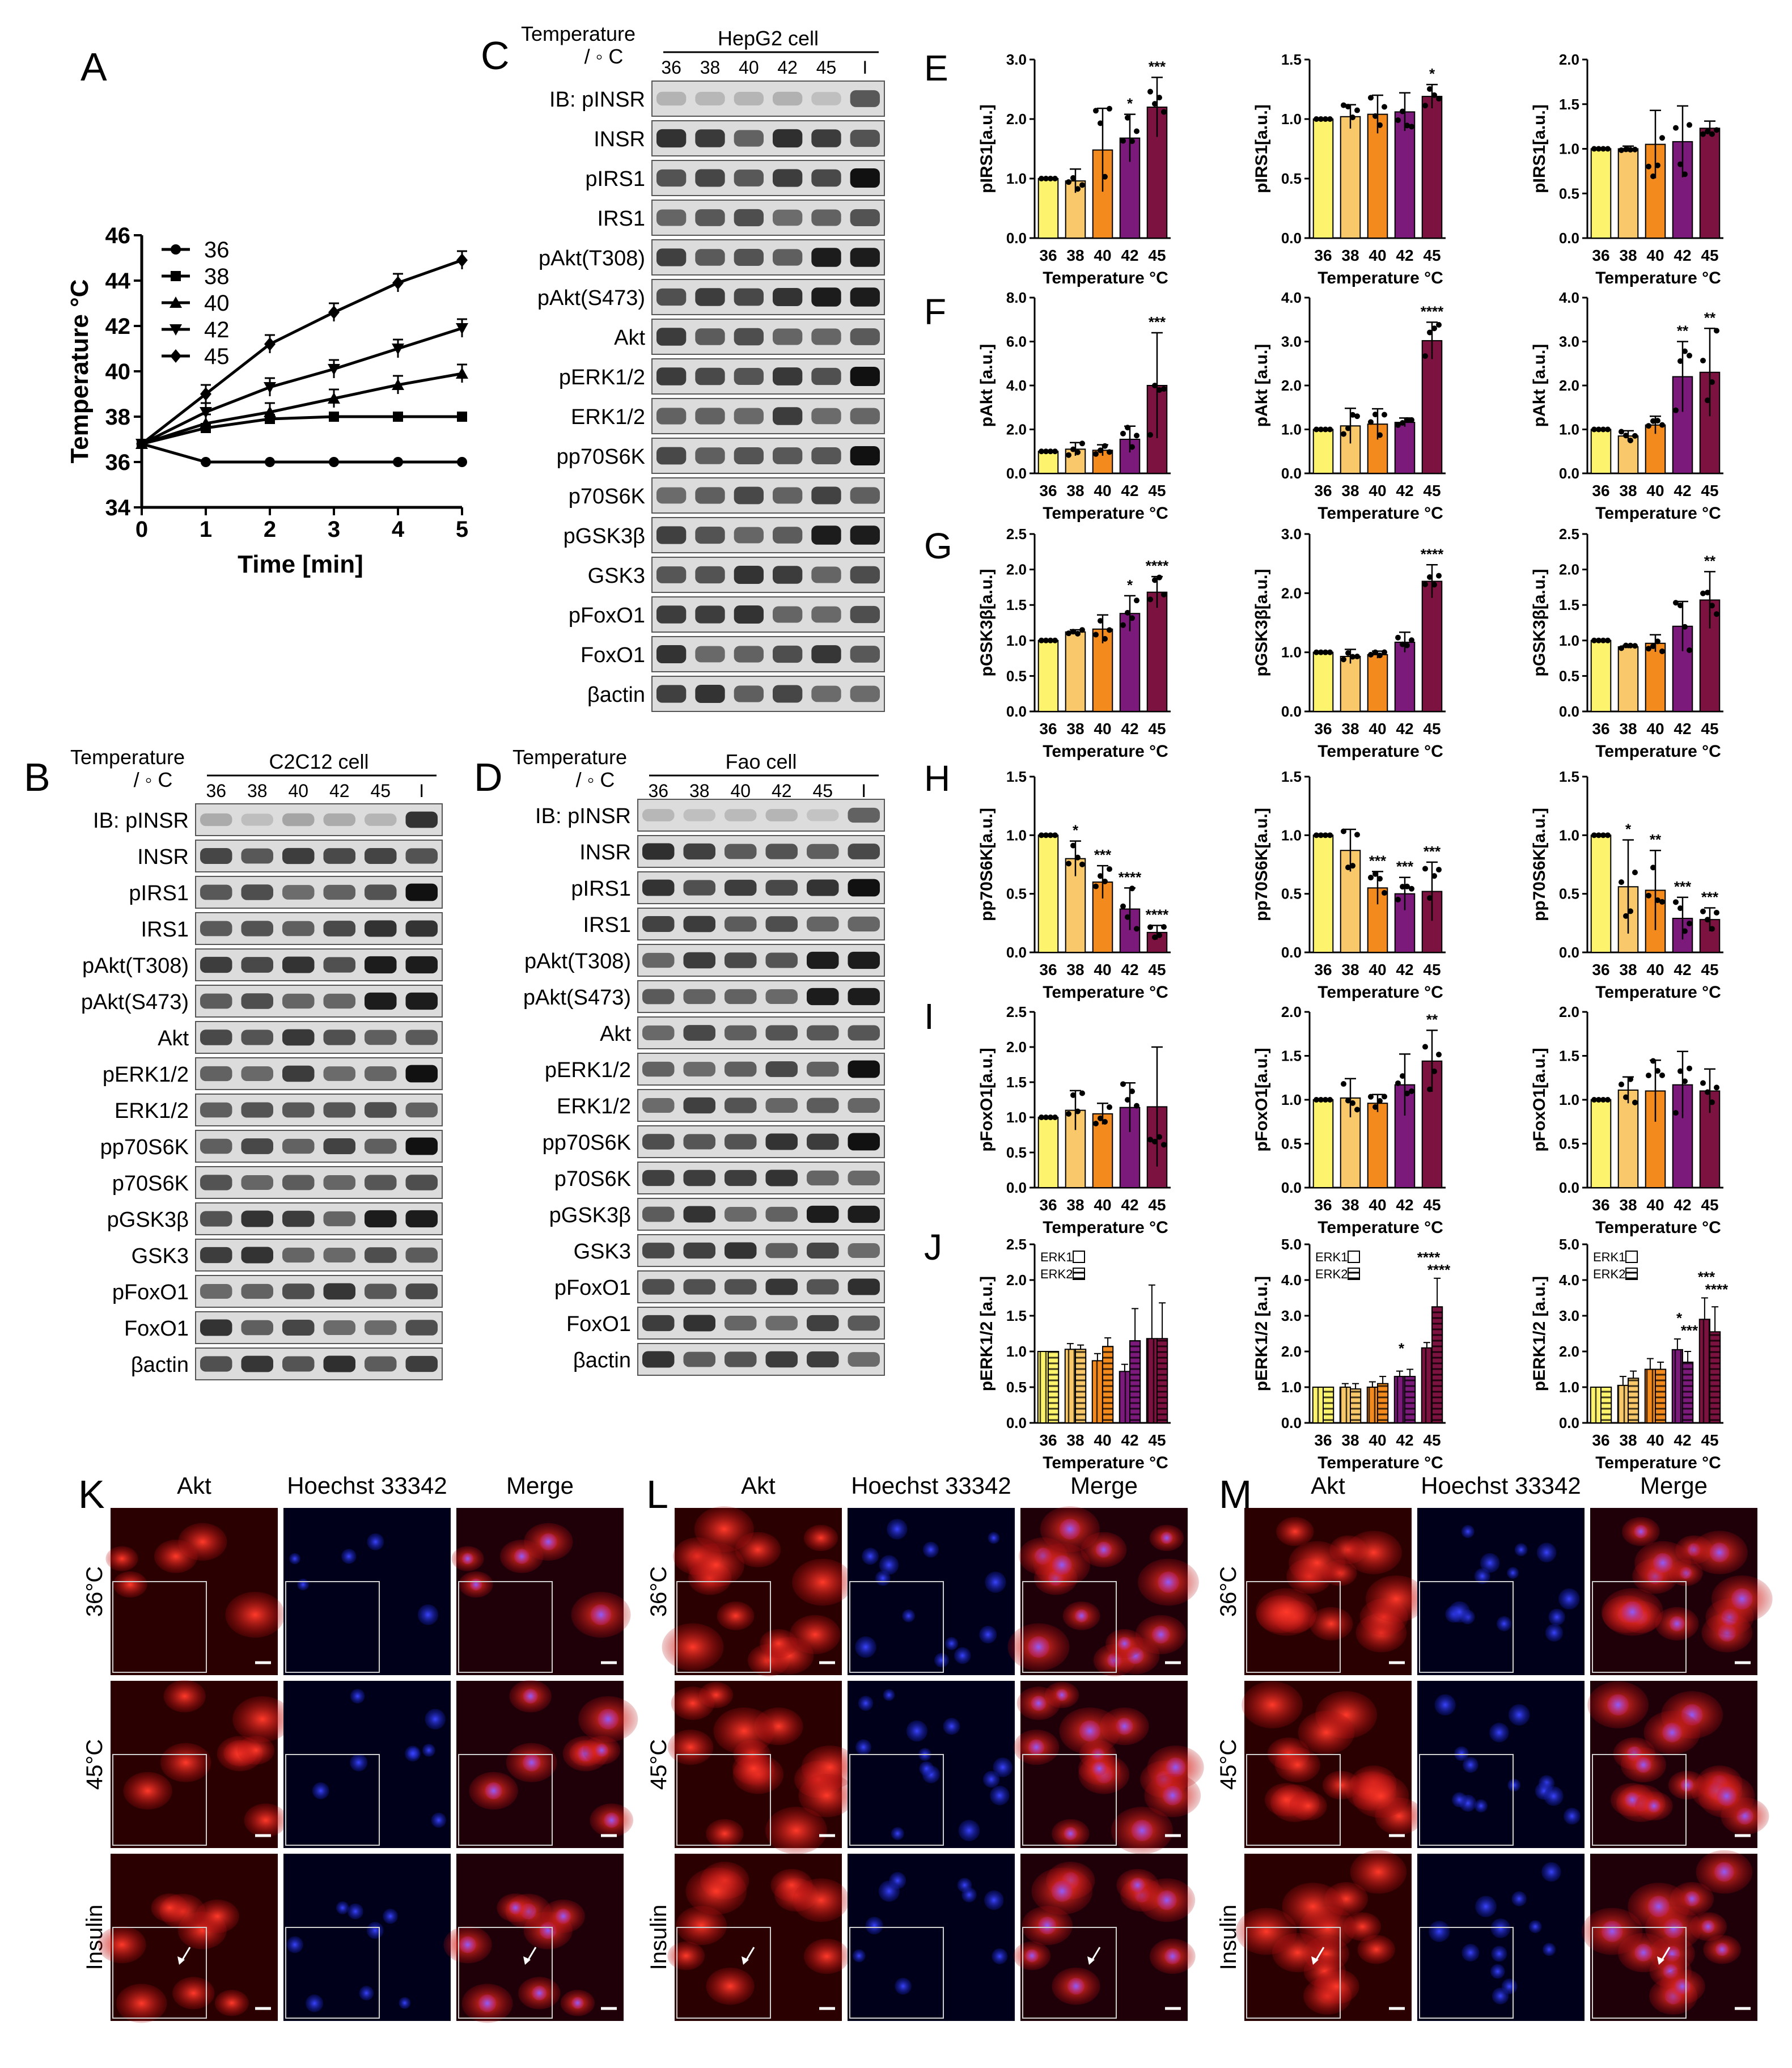 The height and width of the screenshot is (2068, 1792). Describe the element at coordinates (1609, 1257) in the screenshot. I see `legend-label: ERK1` at that location.